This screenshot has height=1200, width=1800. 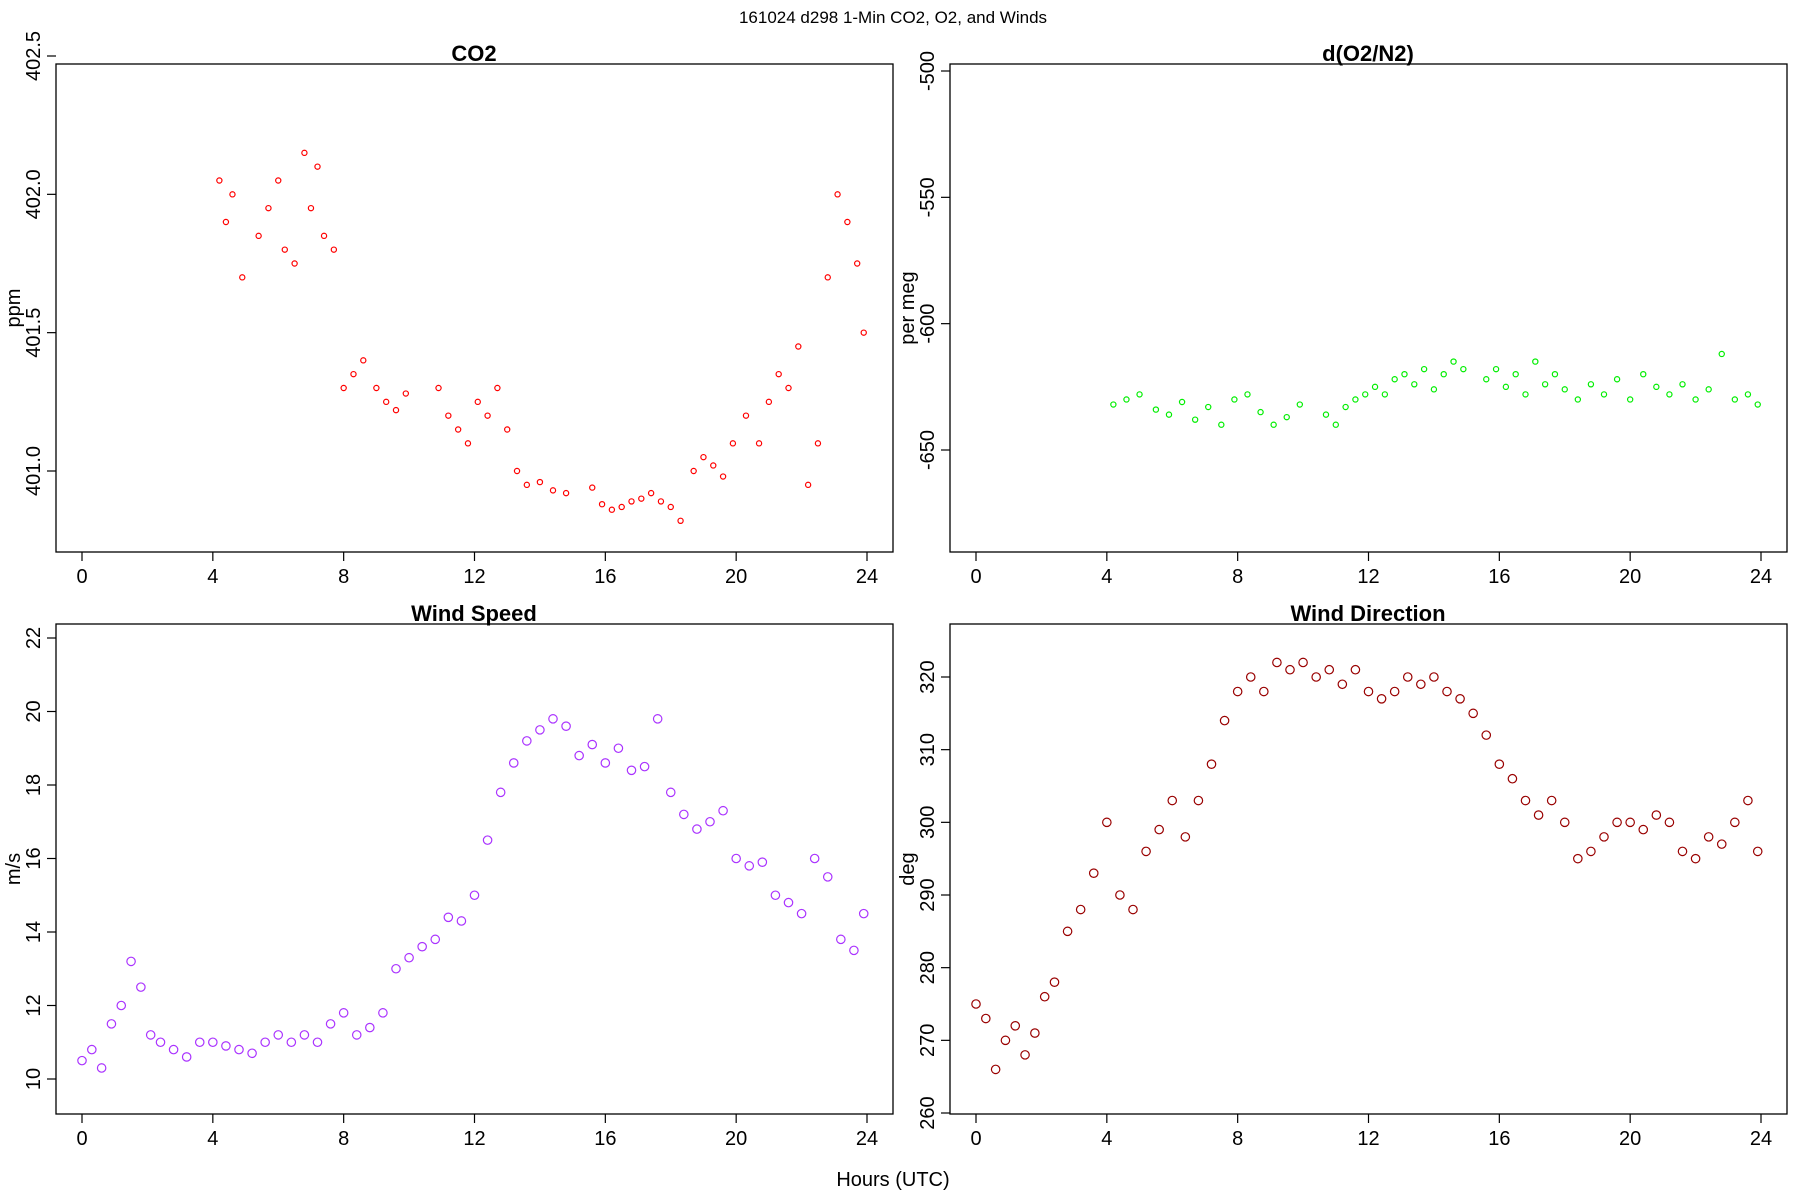 I want to click on co2-y-ticks: 401.0 401.5 402.0 402.5, so click(x=39, y=263).